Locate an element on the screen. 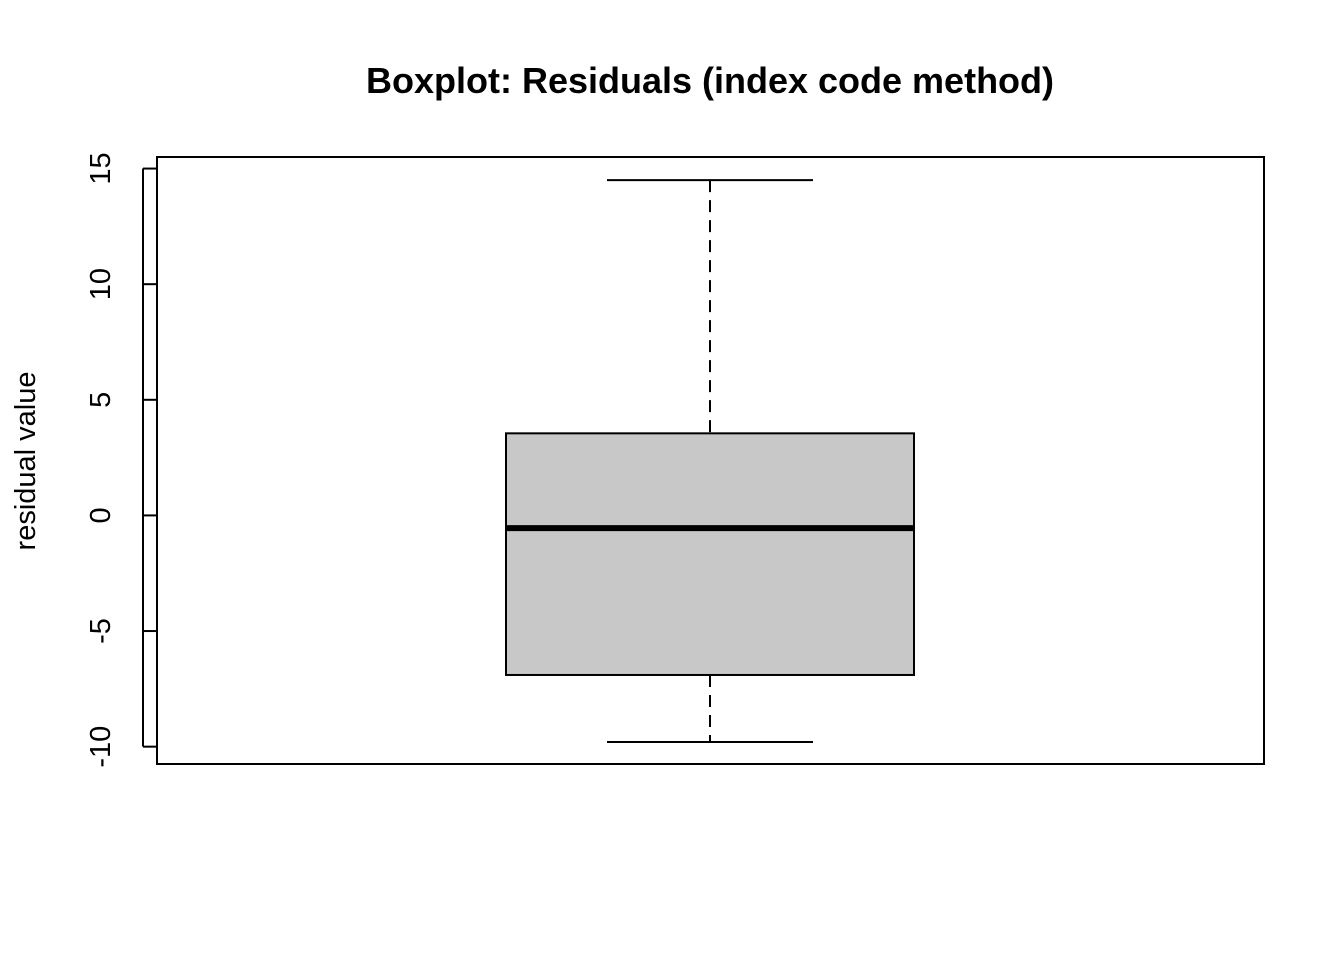 This screenshot has height=960, width=1344. y-tick-label: 0 is located at coordinates (101, 515).